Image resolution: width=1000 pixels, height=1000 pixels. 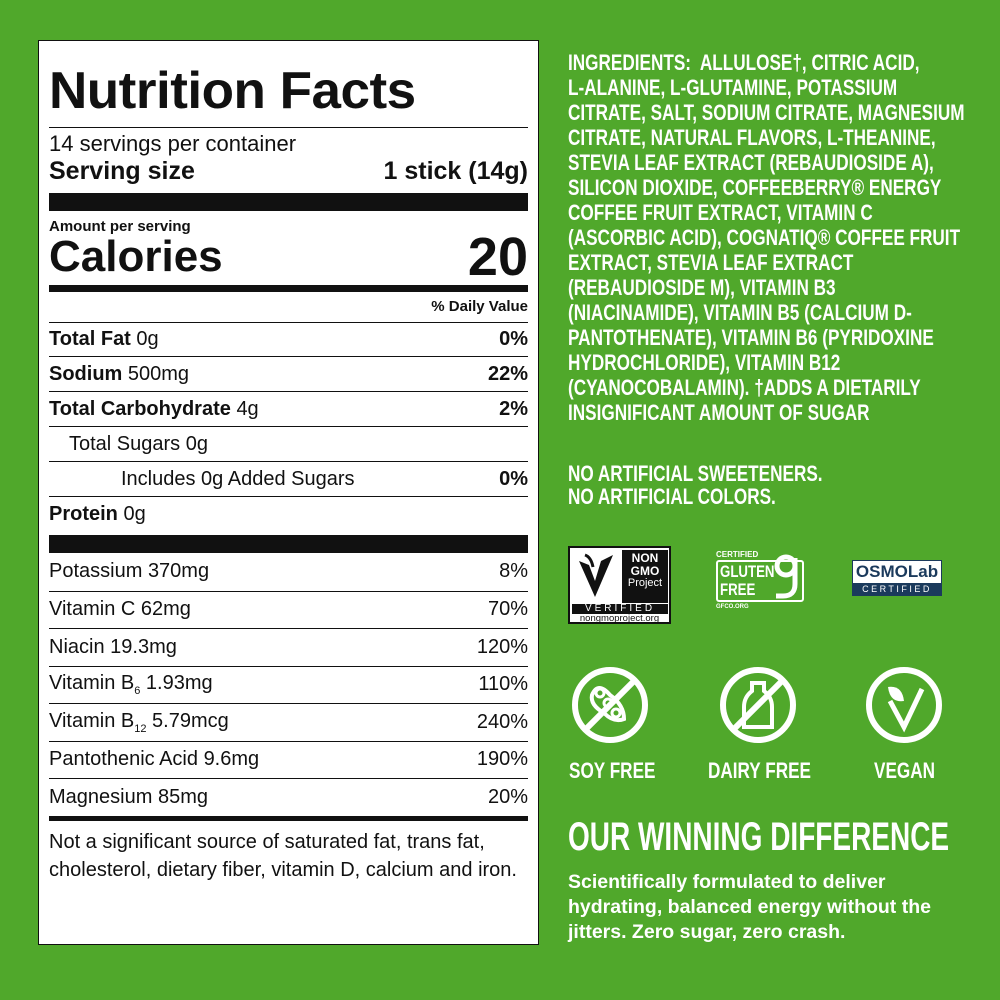 I want to click on nutrient-dv: 2%, so click(x=513, y=408).